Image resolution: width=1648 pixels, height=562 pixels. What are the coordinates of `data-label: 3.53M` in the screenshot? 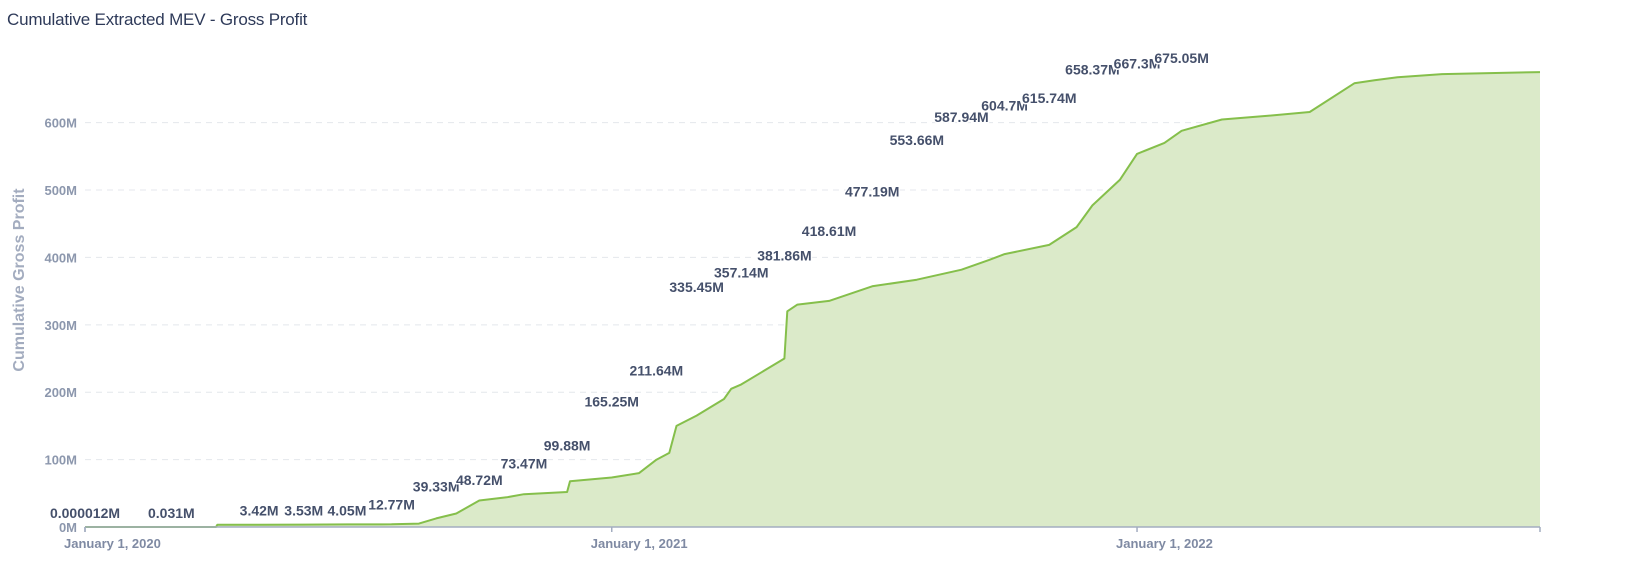 It's located at (303, 511).